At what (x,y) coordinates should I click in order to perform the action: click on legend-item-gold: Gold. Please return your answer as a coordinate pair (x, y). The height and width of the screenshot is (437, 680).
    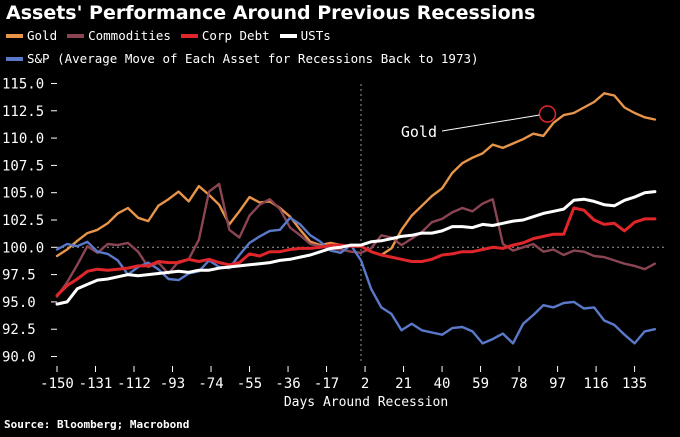
    Looking at the image, I should click on (31, 35).